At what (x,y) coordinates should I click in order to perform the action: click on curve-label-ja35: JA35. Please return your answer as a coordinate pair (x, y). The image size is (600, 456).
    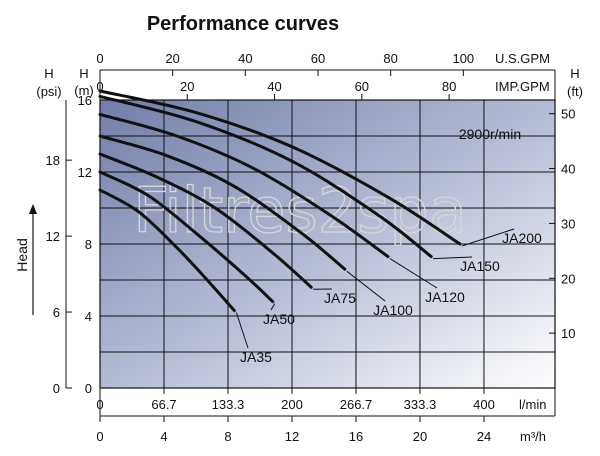
    Looking at the image, I should click on (256, 357).